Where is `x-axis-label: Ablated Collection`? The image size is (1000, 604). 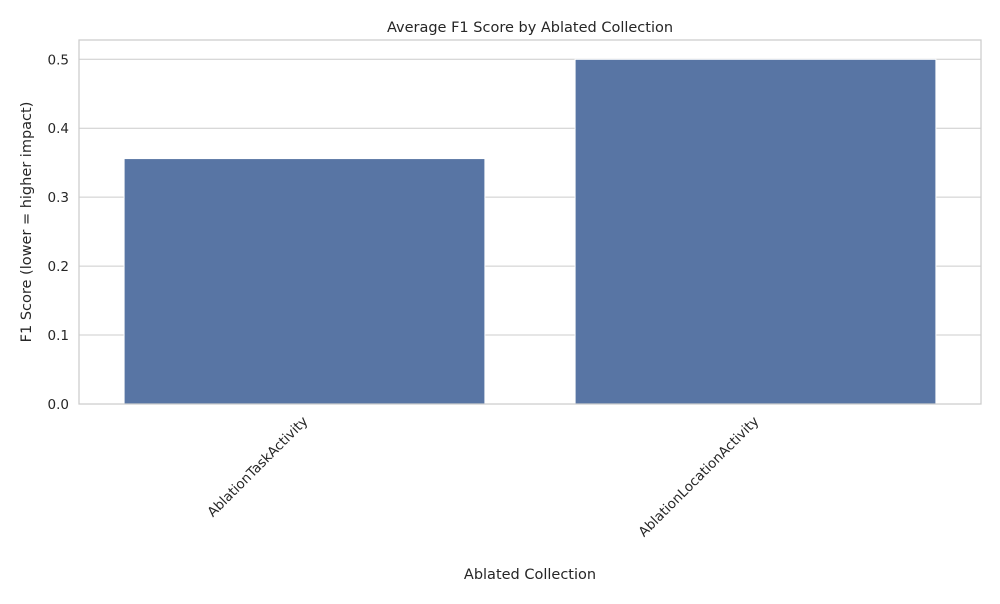 x-axis-label: Ablated Collection is located at coordinates (530, 575).